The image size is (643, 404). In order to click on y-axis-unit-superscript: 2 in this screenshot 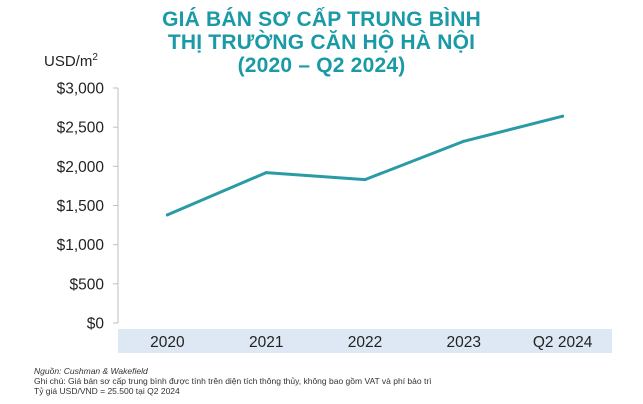, I will do `click(95, 57)`.